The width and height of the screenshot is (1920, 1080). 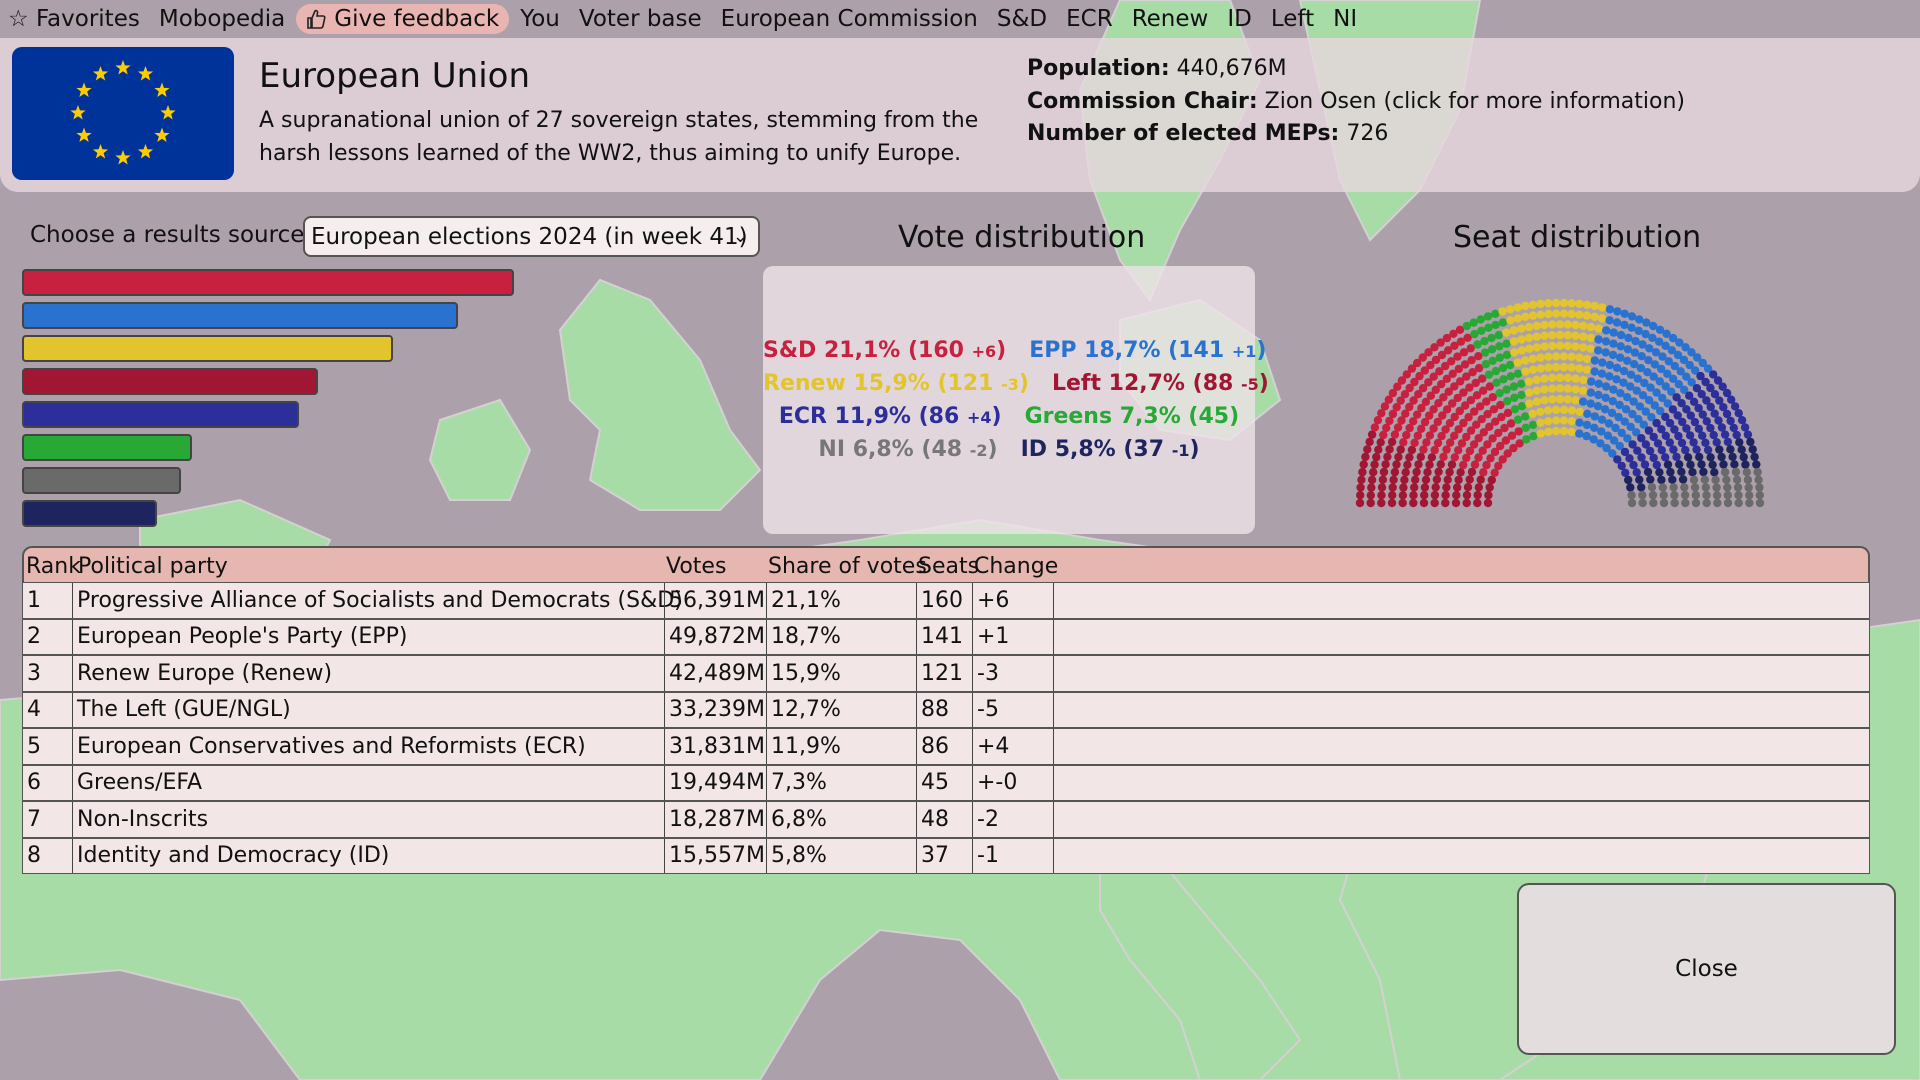 I want to click on flag-star, so click(x=123, y=67).